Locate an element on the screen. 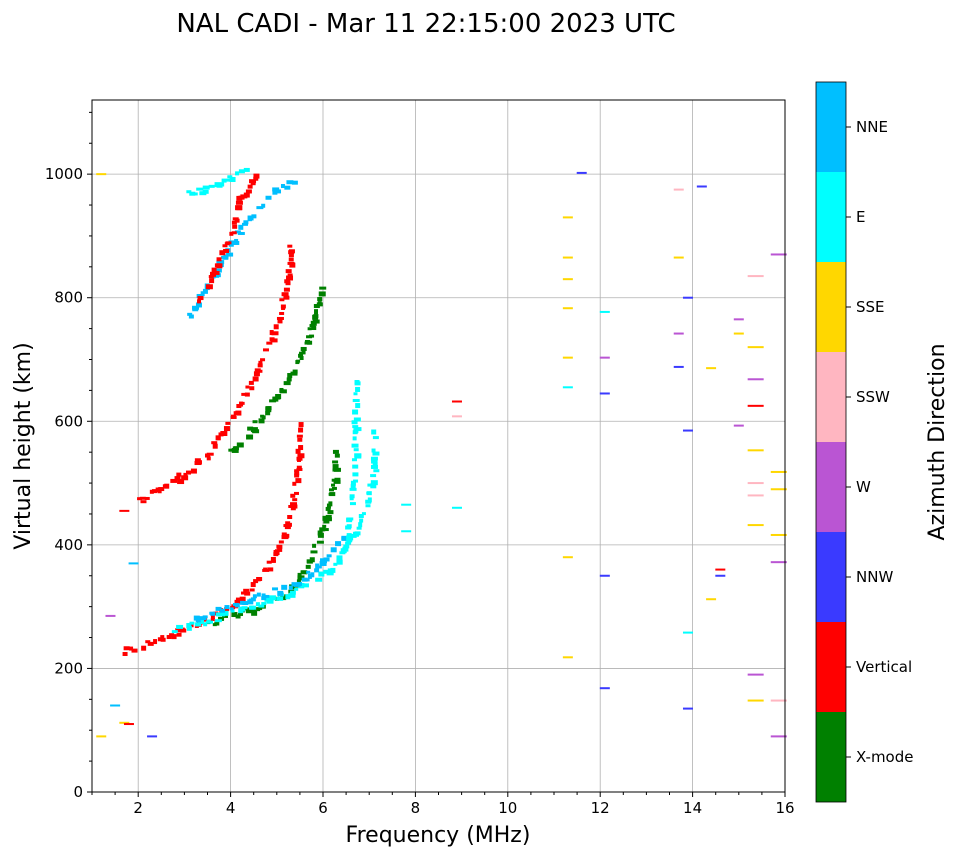  colorbar-label: Azimuth Direction is located at coordinates (937, 441).